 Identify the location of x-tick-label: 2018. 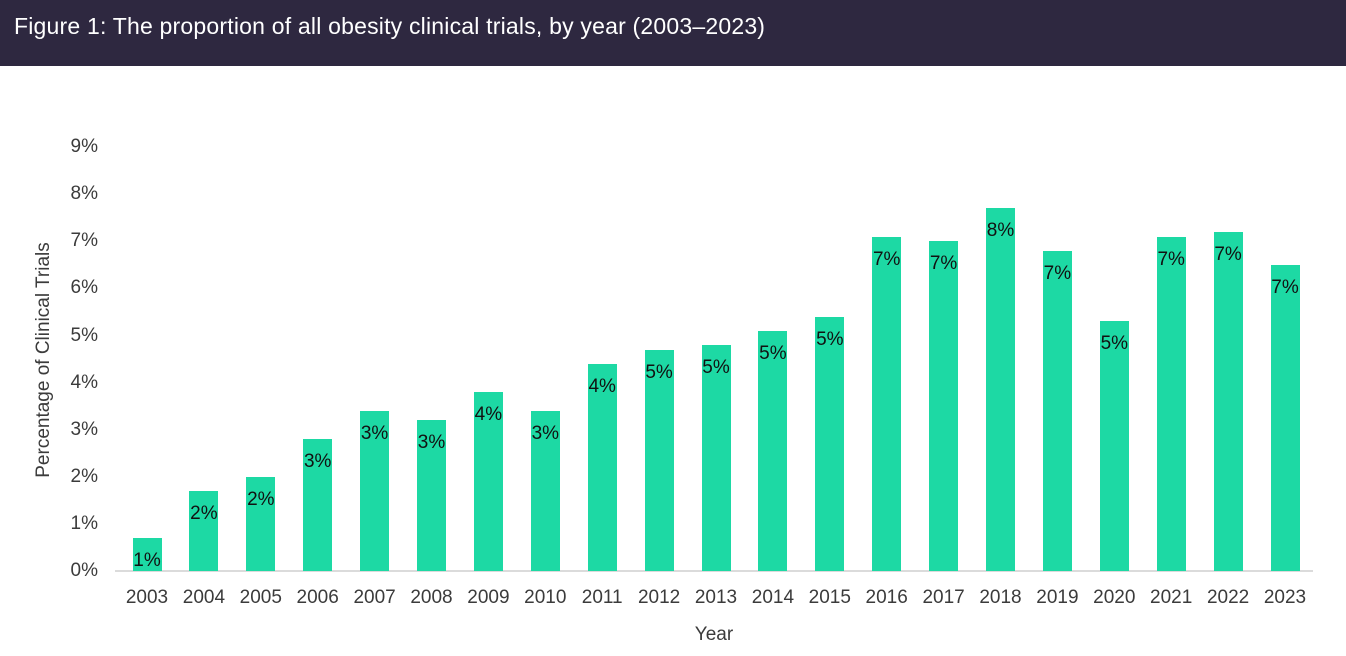
(1000, 597).